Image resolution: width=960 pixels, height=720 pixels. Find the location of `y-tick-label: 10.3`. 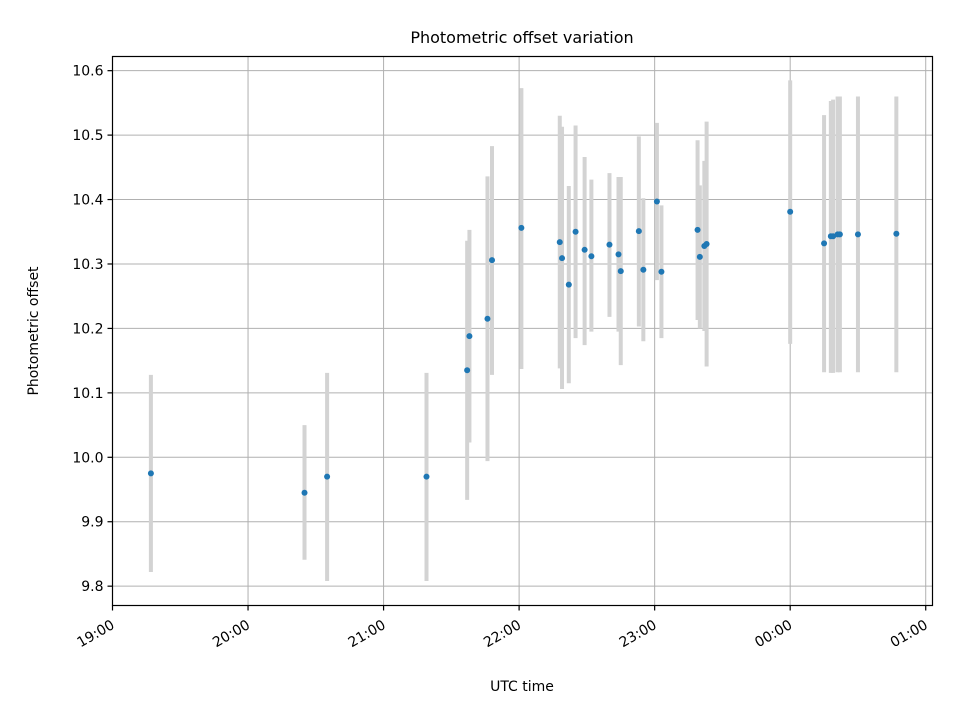

y-tick-label: 10.3 is located at coordinates (87, 265).